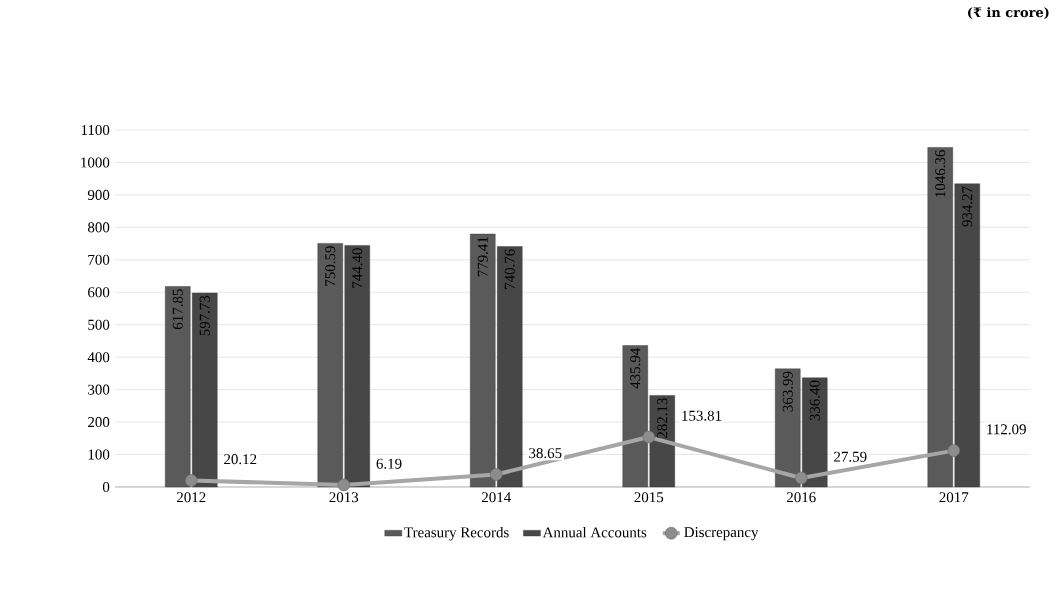  Describe the element at coordinates (344, 497) in the screenshot. I see `x-tick-label: 2013` at that location.